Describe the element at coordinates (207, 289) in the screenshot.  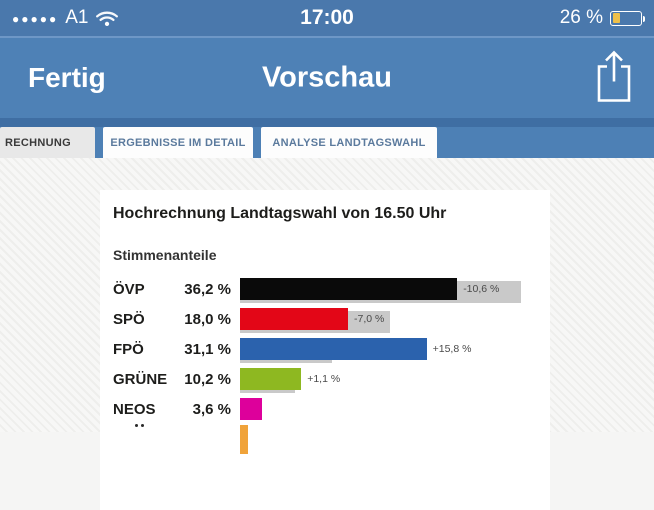
I see `party-value-label: 36,2 %` at that location.